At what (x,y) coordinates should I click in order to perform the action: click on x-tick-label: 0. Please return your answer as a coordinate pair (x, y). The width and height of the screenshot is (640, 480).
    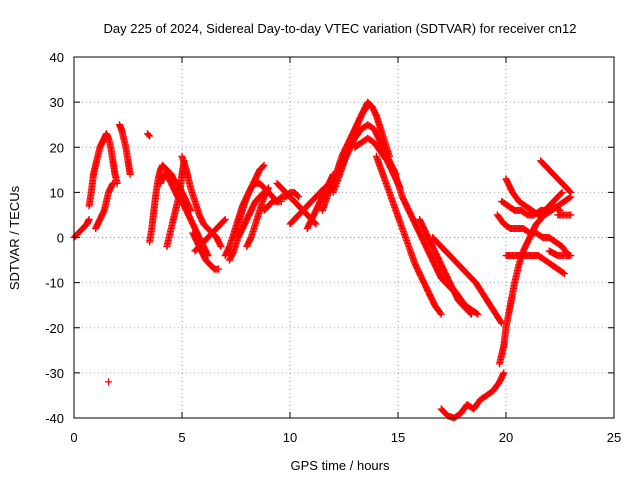
    Looking at the image, I should click on (73, 437).